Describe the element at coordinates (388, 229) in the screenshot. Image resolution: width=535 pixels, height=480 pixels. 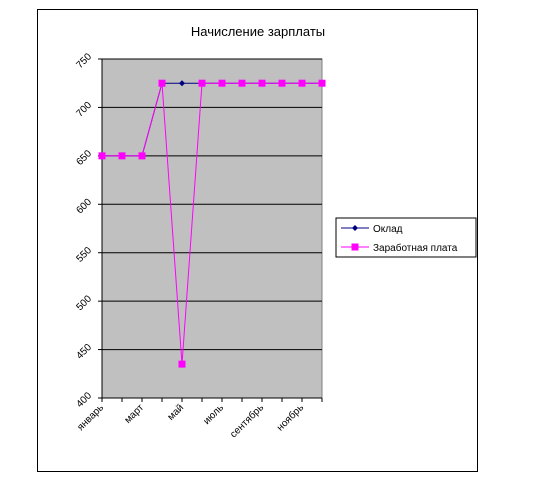
I see `legend-label: Оклад` at that location.